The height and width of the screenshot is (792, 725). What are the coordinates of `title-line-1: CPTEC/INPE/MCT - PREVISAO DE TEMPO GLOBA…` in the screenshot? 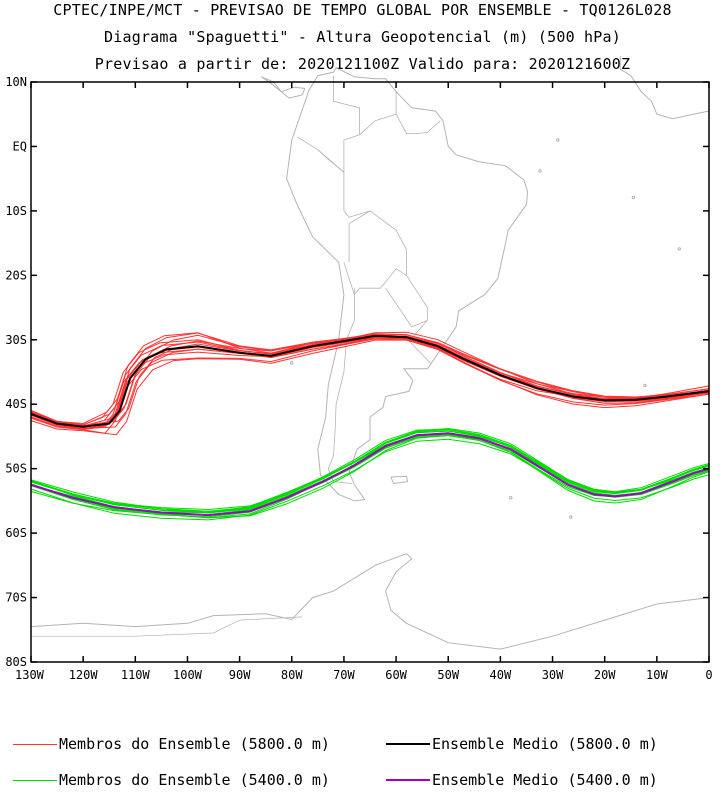 It's located at (362, 10).